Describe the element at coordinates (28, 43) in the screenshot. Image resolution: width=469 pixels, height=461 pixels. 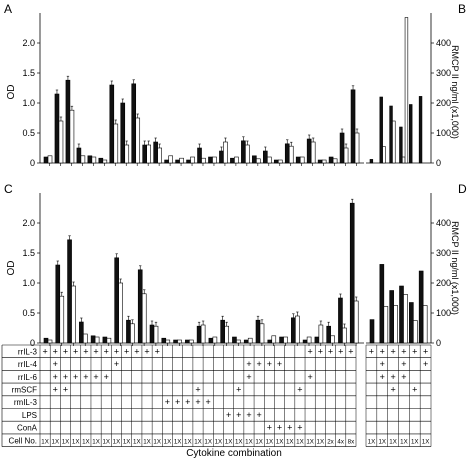
I see `y-tick-label: 2.0` at that location.